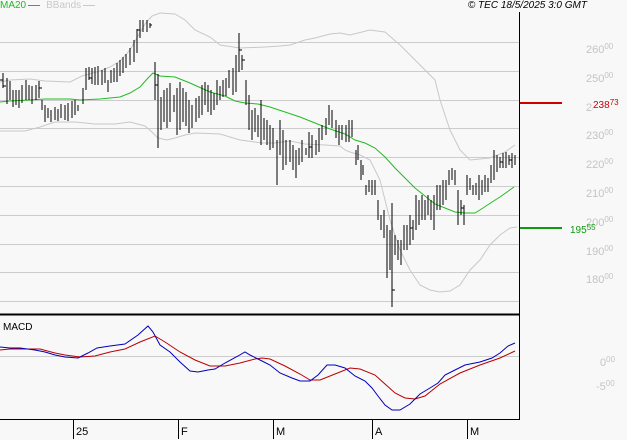  I want to click on macd-panel-title: MACD, so click(18, 327).